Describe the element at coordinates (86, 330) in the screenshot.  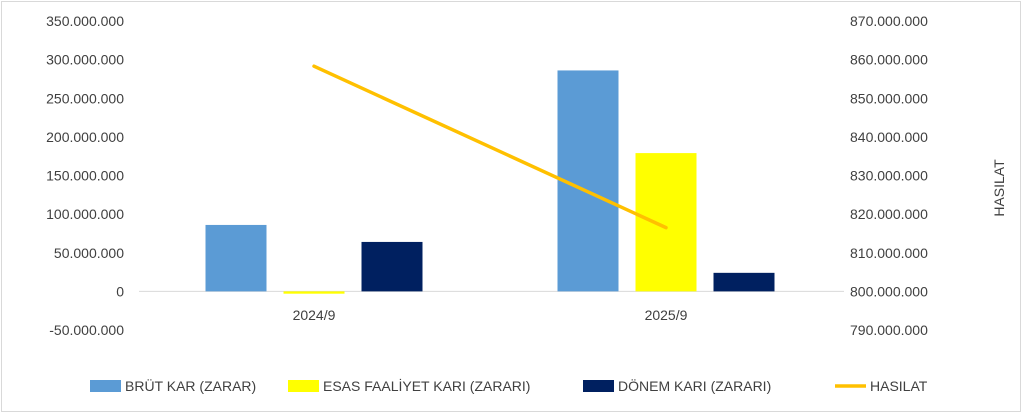
I see `left-tick-label: -50.000.000` at that location.